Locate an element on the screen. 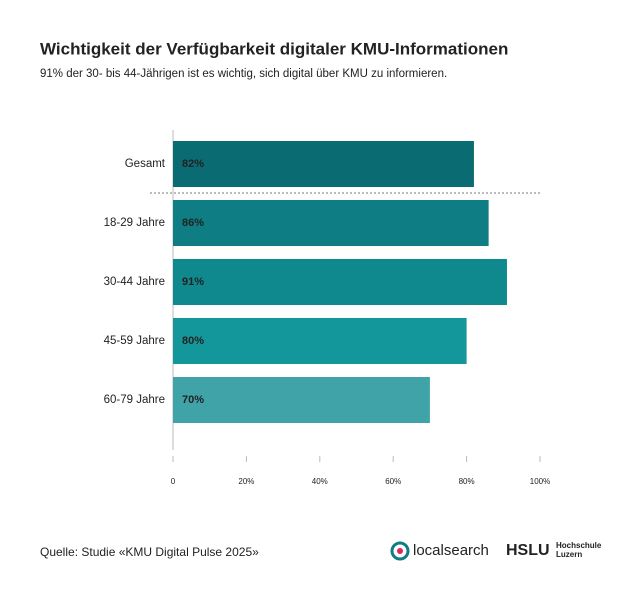  source: Quelle: Studie «KMU Digital Pulse 2025» is located at coordinates (149, 552).